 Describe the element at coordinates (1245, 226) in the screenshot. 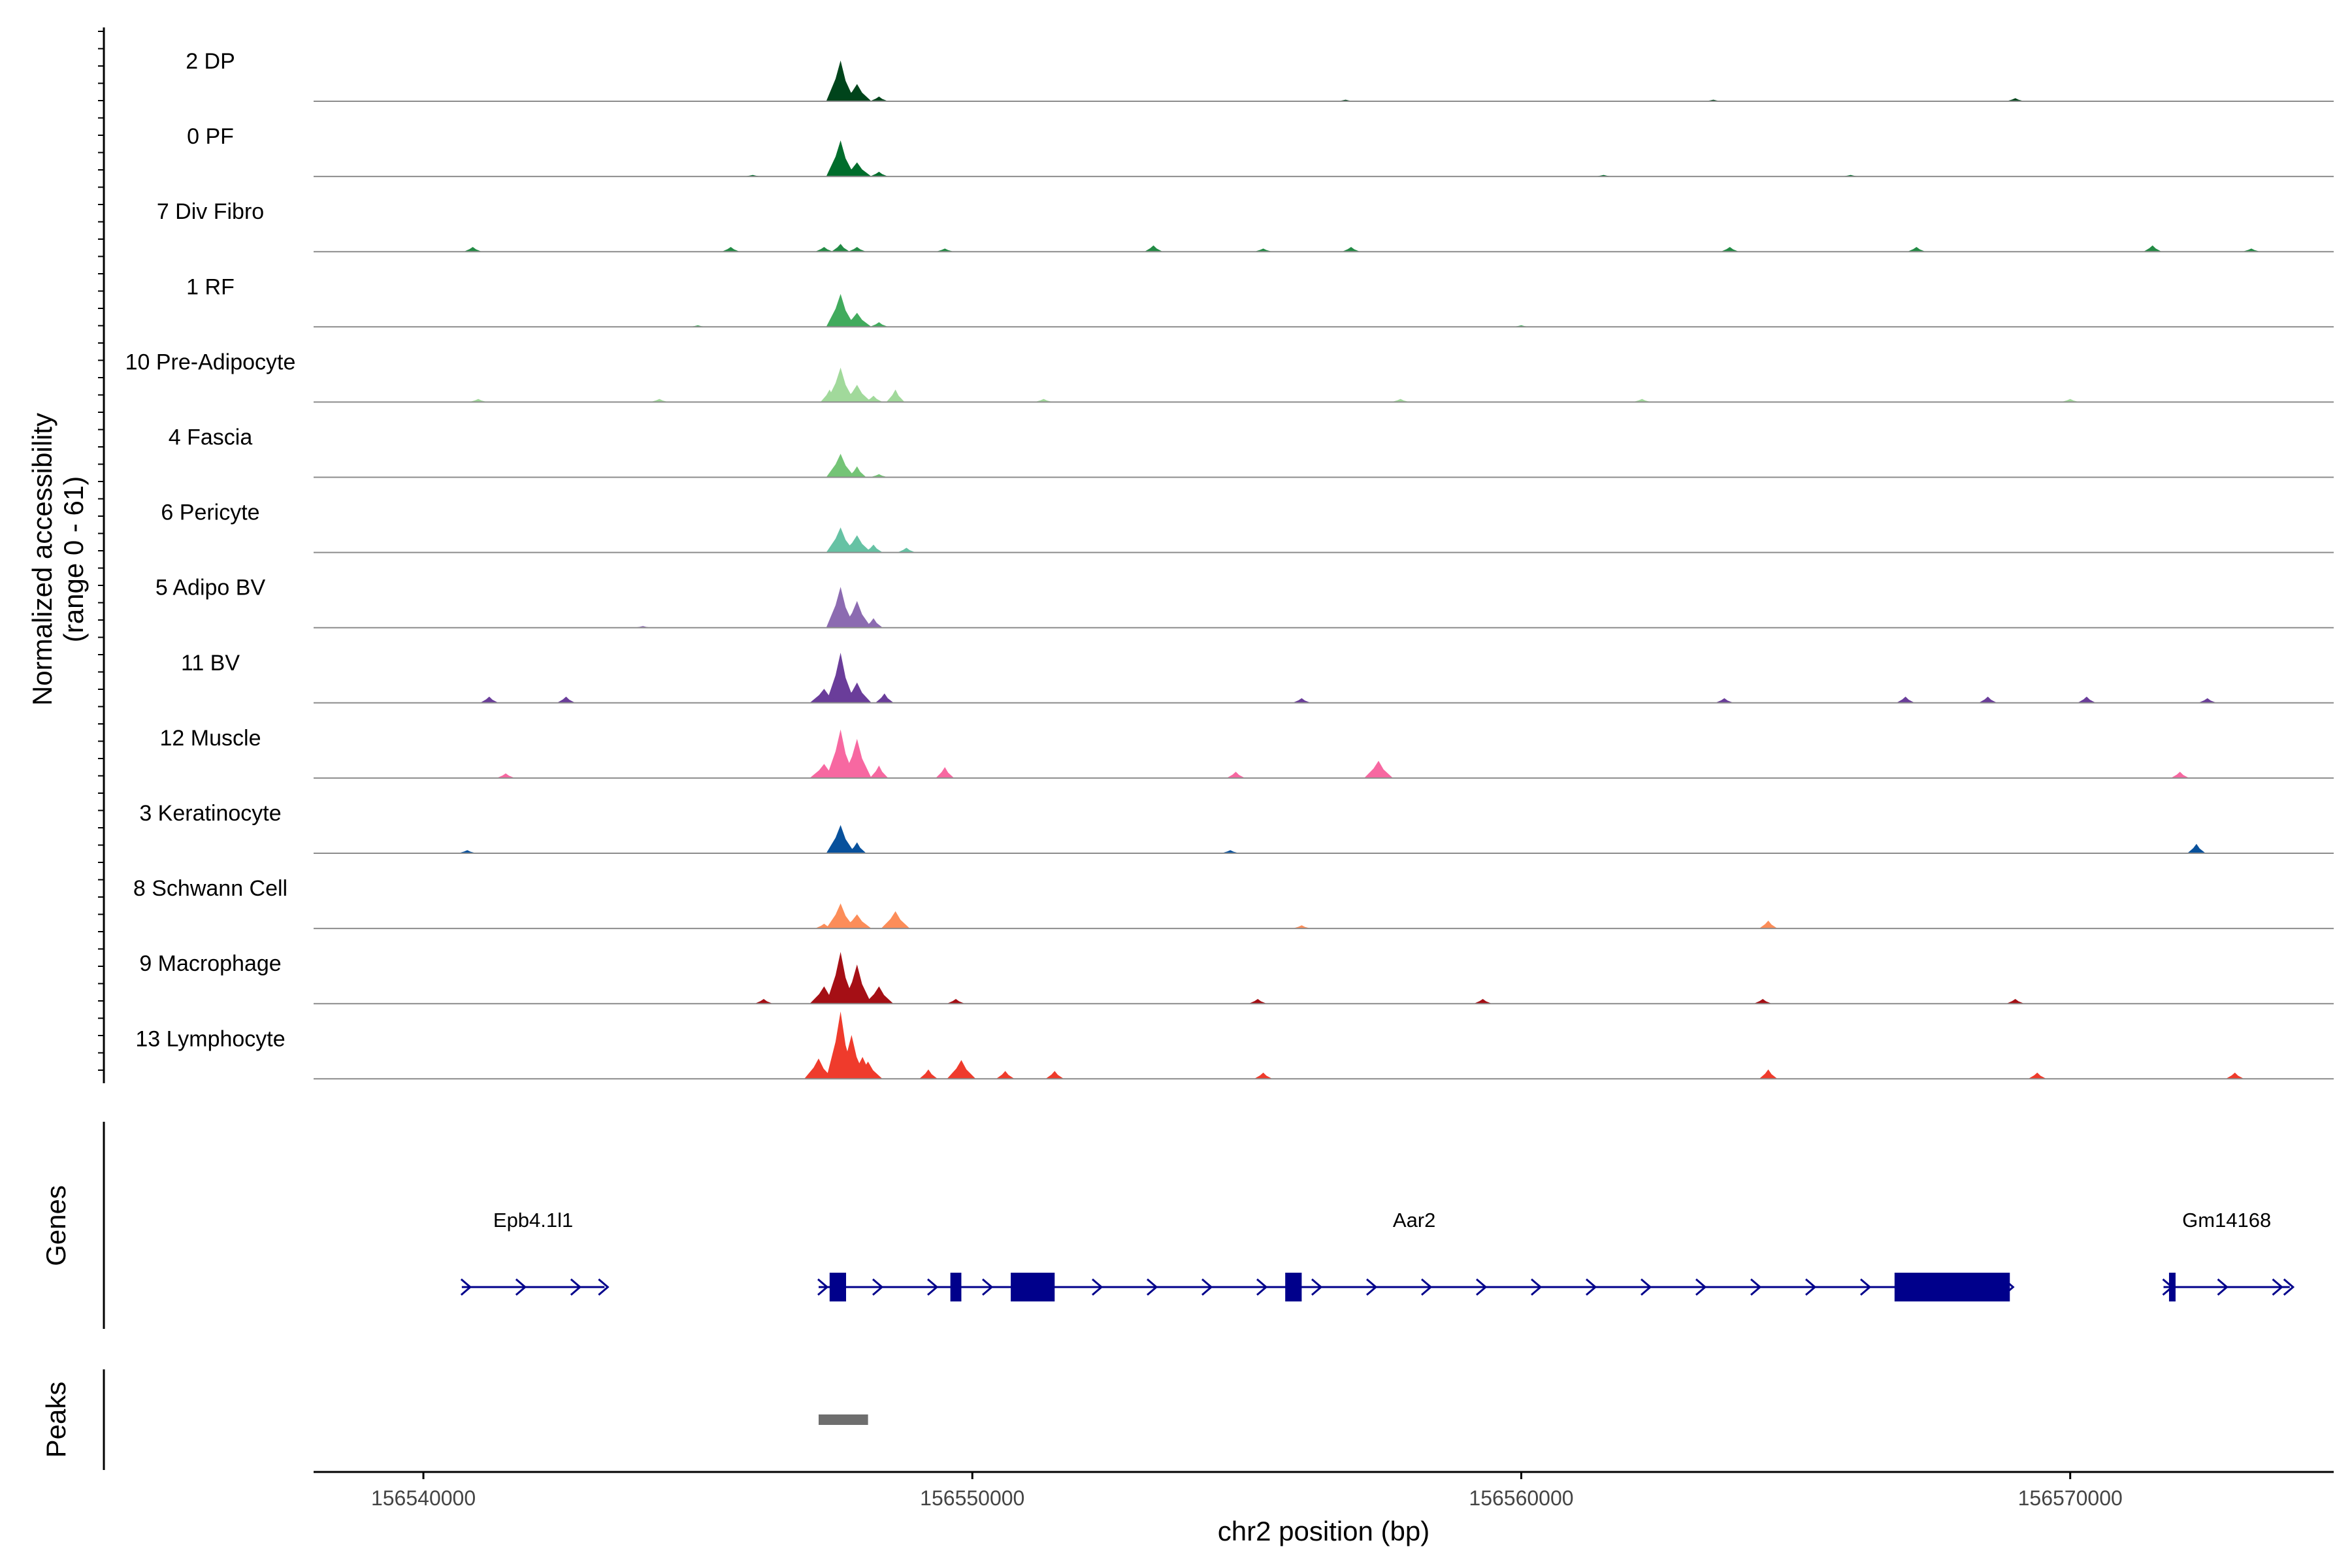

I see `track-3: 7 Div Fibro` at that location.